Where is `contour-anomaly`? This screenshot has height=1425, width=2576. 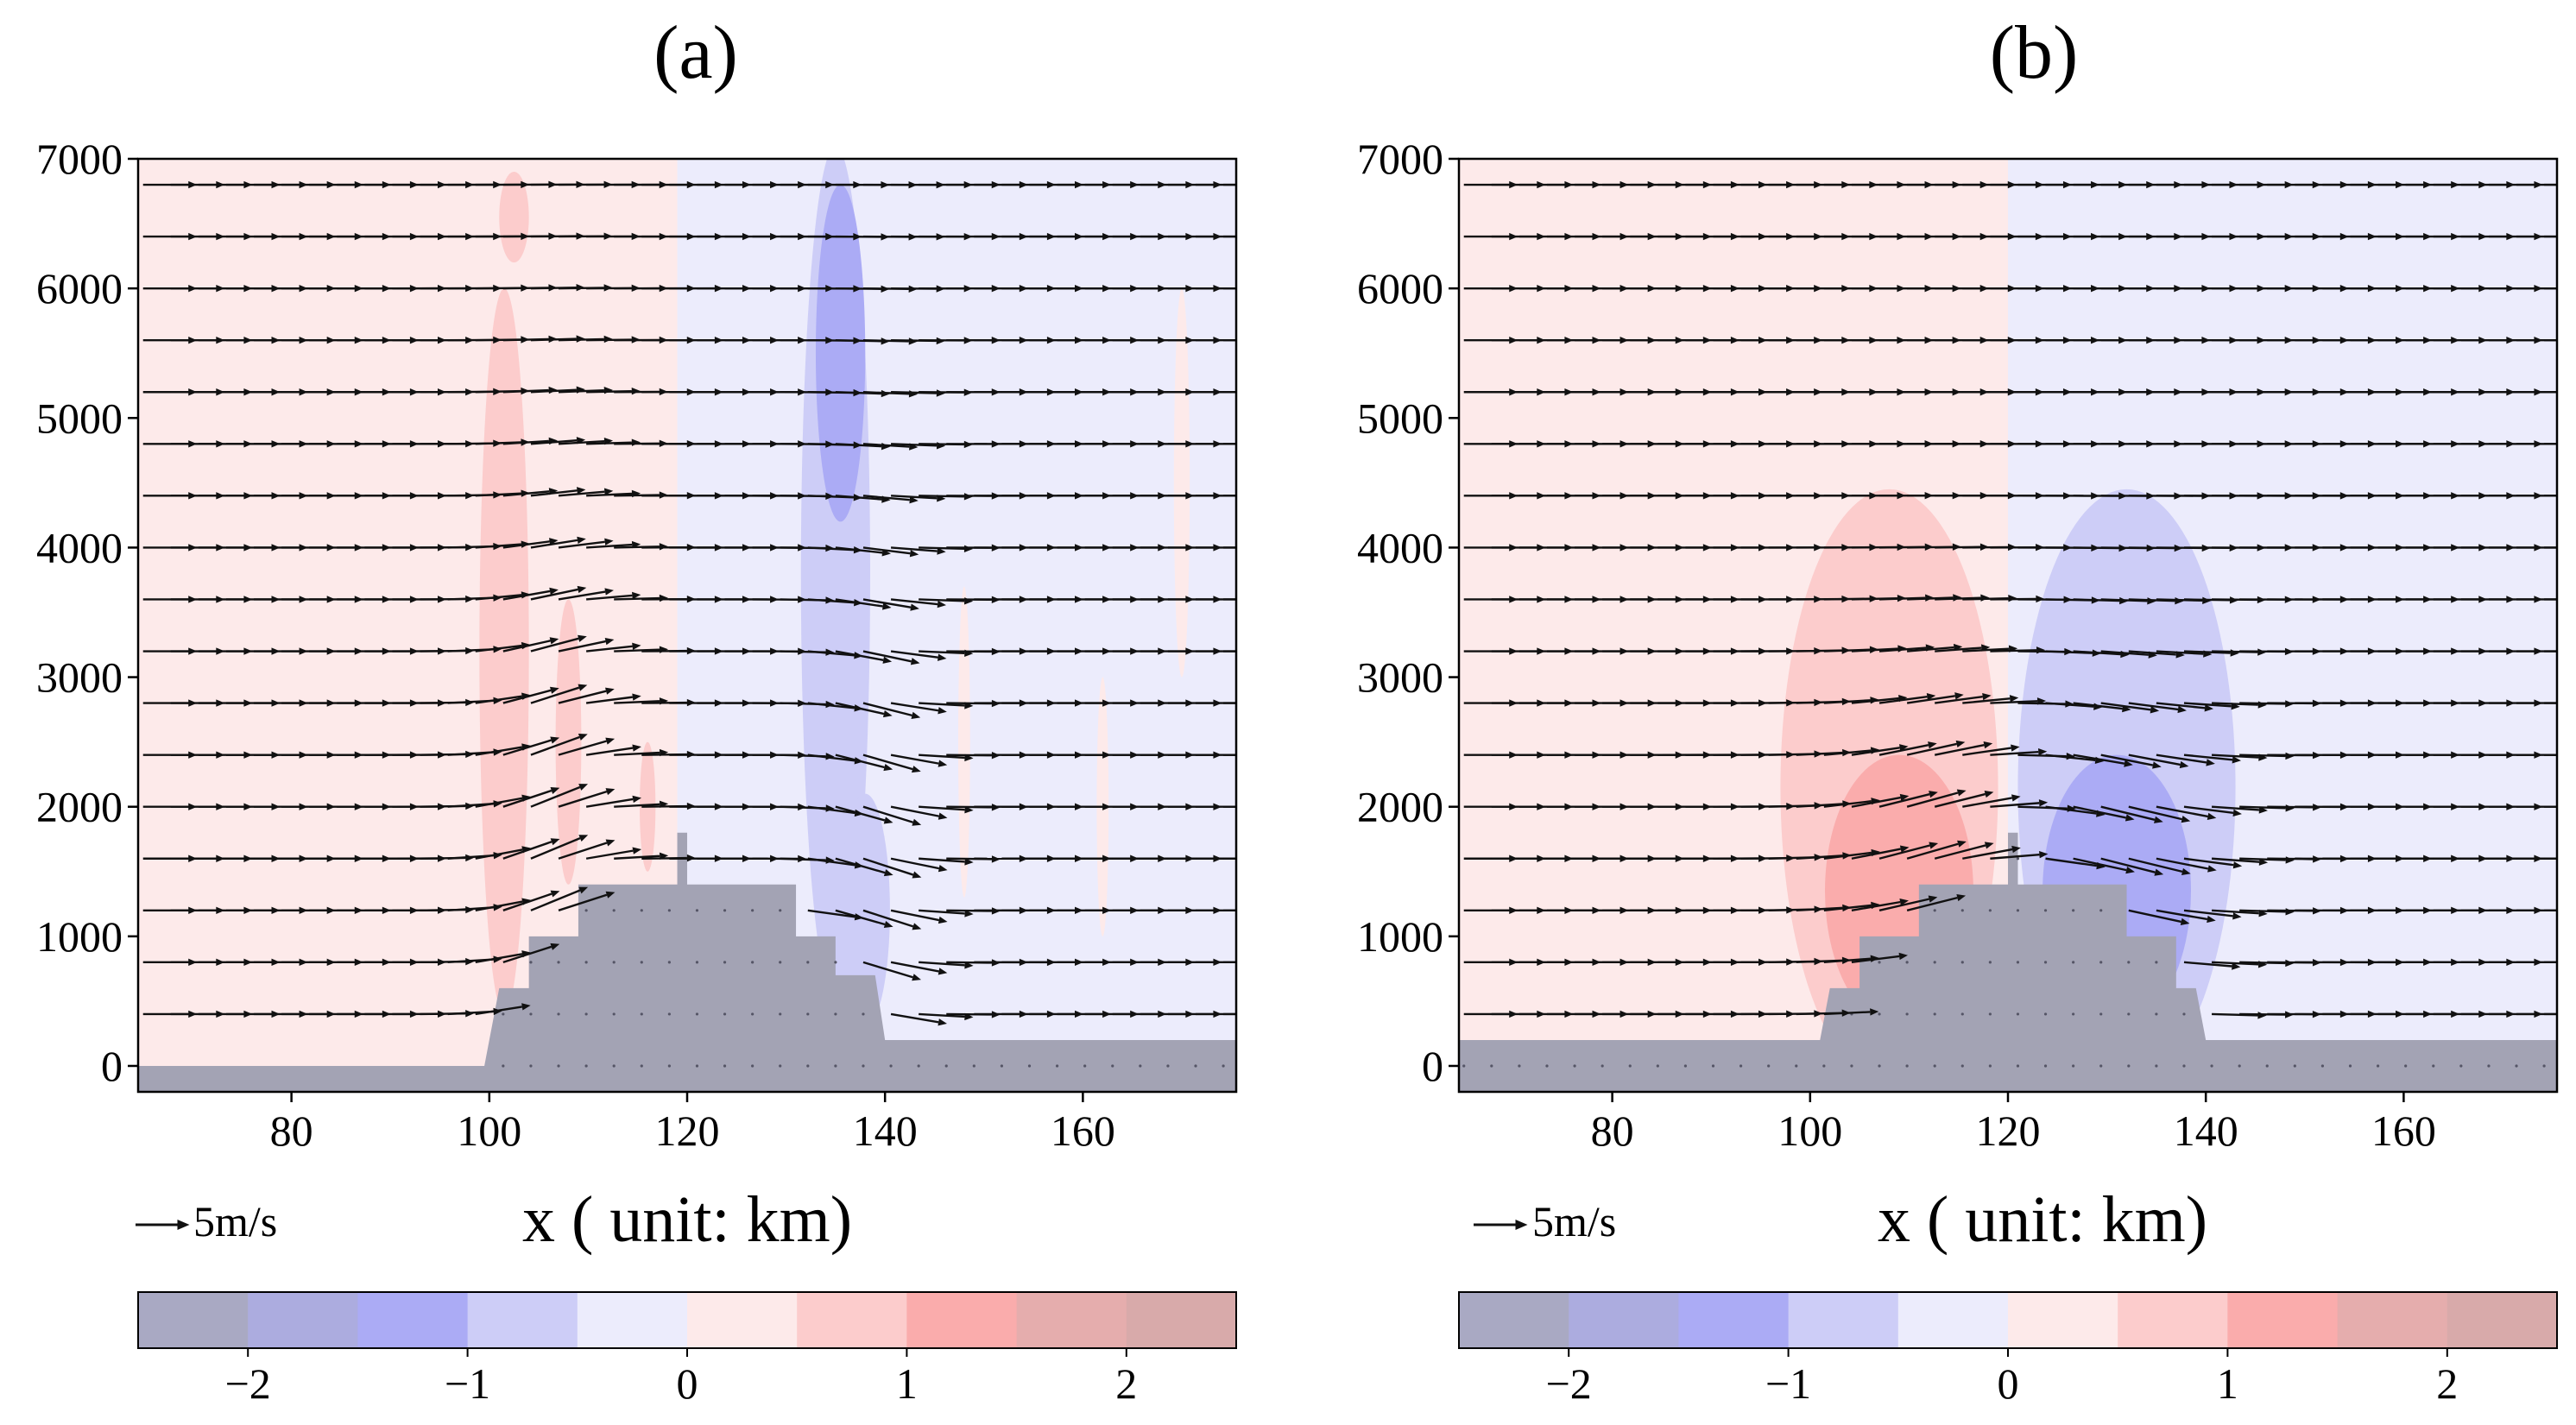
contour-anomaly is located at coordinates (1182, 482).